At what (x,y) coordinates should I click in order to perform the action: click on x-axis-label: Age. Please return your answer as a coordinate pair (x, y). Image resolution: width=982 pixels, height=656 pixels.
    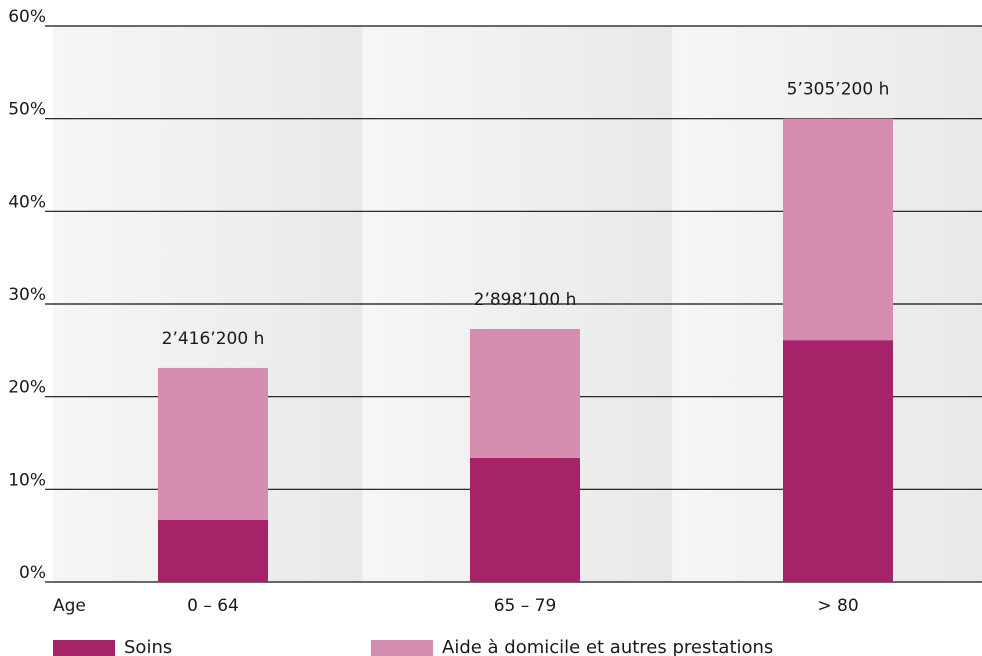
    Looking at the image, I should click on (69, 606).